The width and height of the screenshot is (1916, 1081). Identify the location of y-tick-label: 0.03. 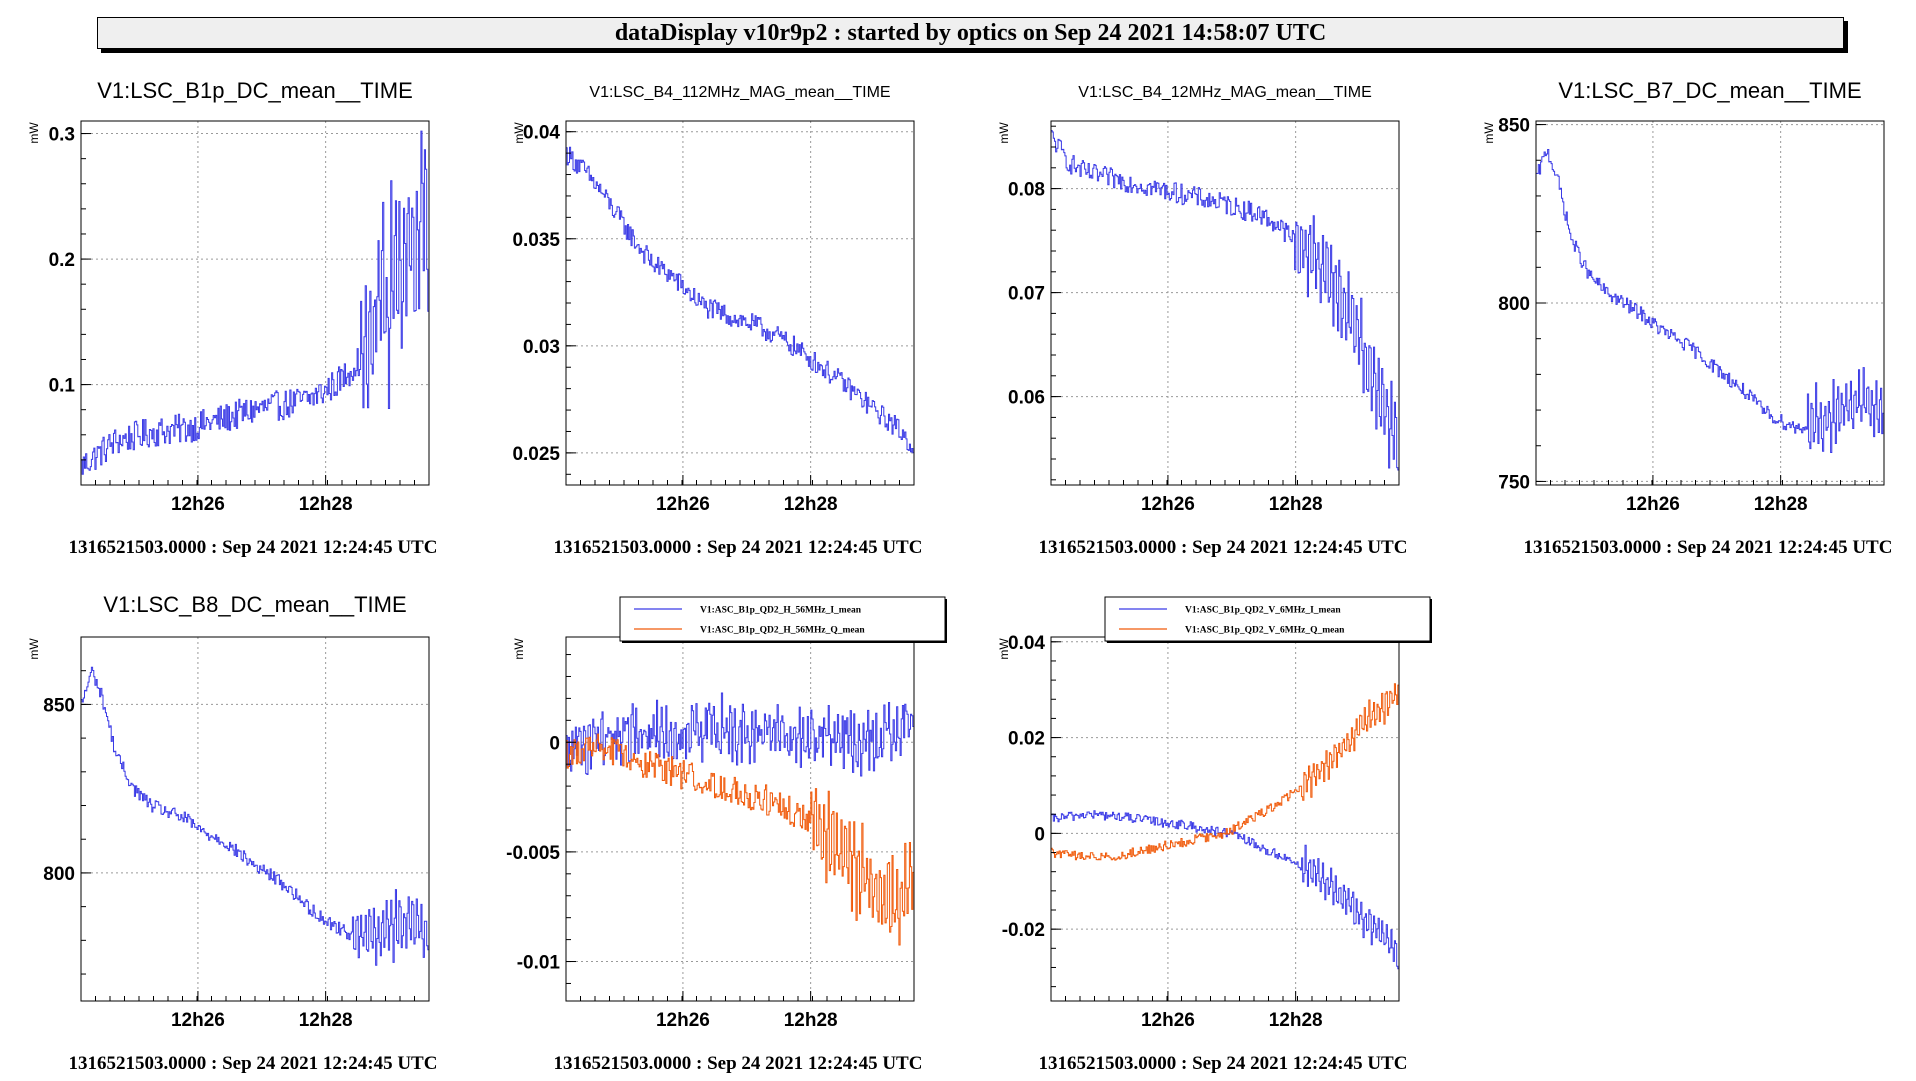
(541, 347).